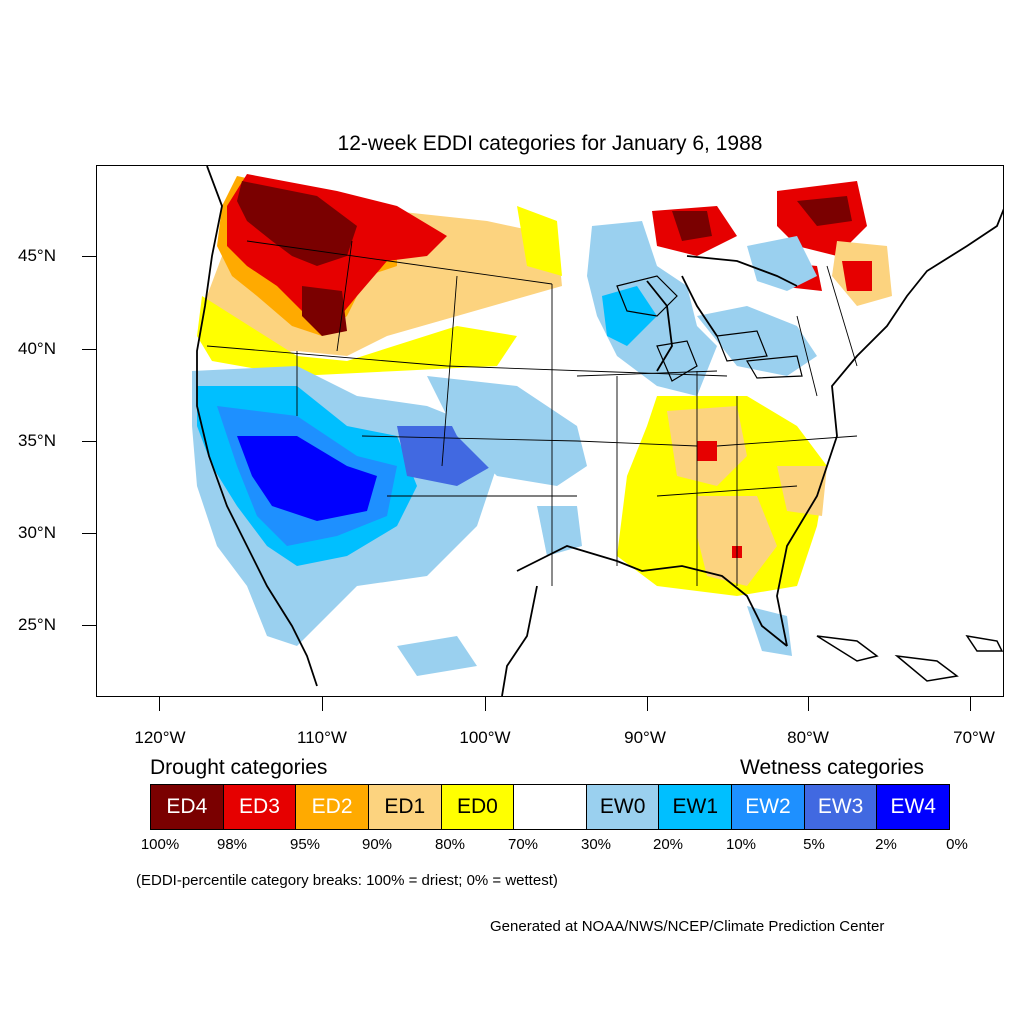 The image size is (1024, 1024). What do you see at coordinates (37, 624) in the screenshot?
I see `lat-label-25n: 25°N` at bounding box center [37, 624].